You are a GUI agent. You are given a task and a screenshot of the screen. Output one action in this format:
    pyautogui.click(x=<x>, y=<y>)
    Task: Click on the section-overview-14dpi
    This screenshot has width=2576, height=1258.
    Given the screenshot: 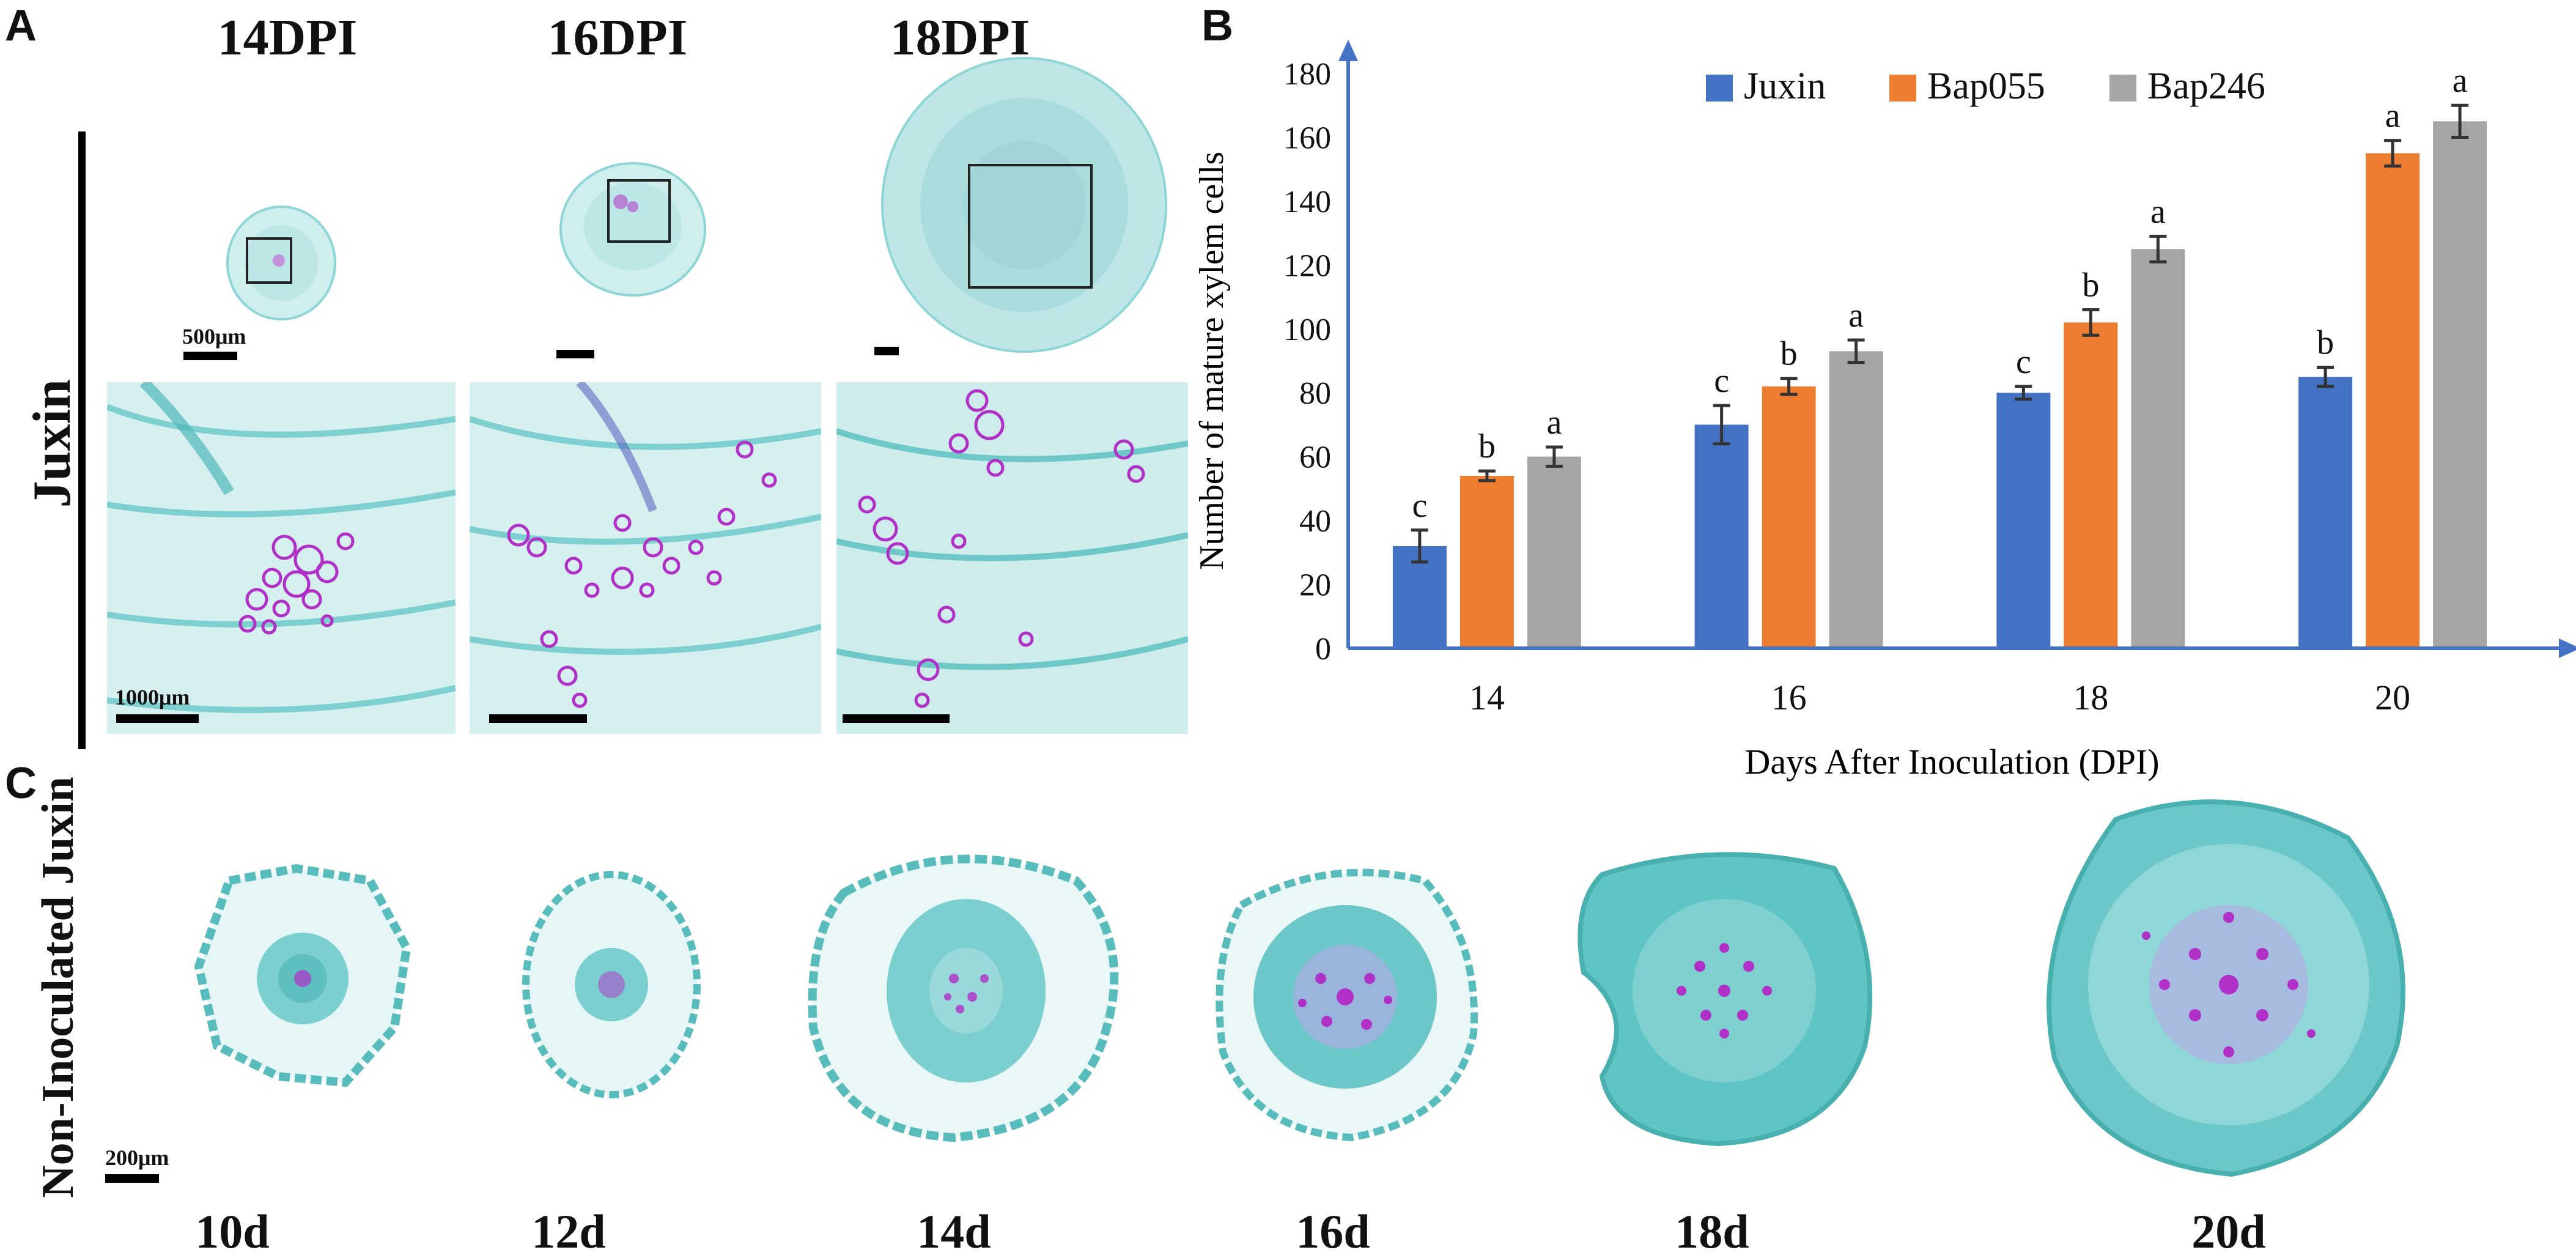 What is the action you would take?
    pyautogui.click(x=281, y=262)
    